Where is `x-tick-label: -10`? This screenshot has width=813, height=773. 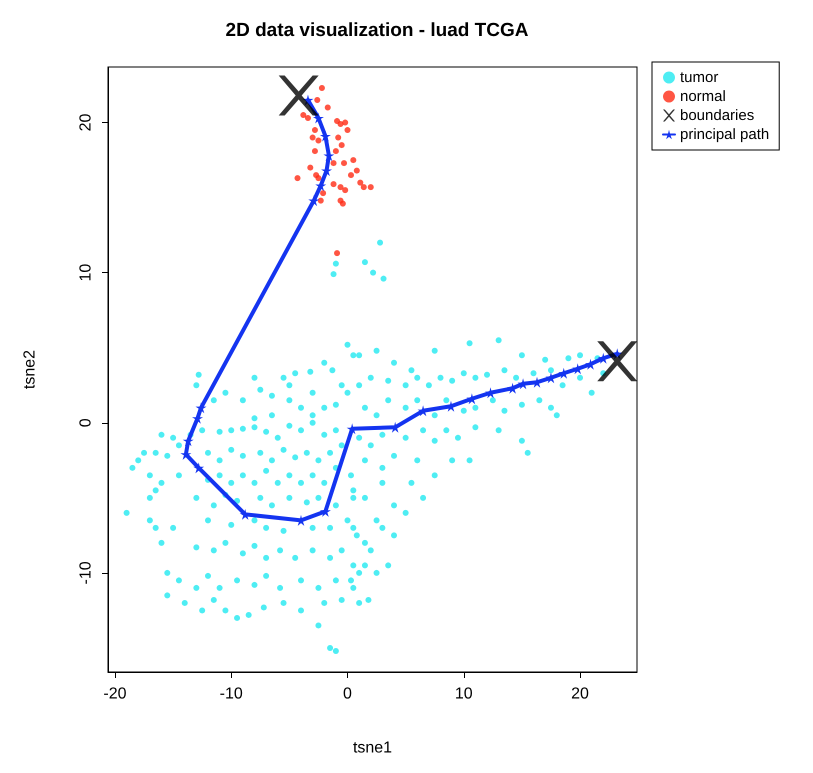
x-tick-label: -10 is located at coordinates (231, 694).